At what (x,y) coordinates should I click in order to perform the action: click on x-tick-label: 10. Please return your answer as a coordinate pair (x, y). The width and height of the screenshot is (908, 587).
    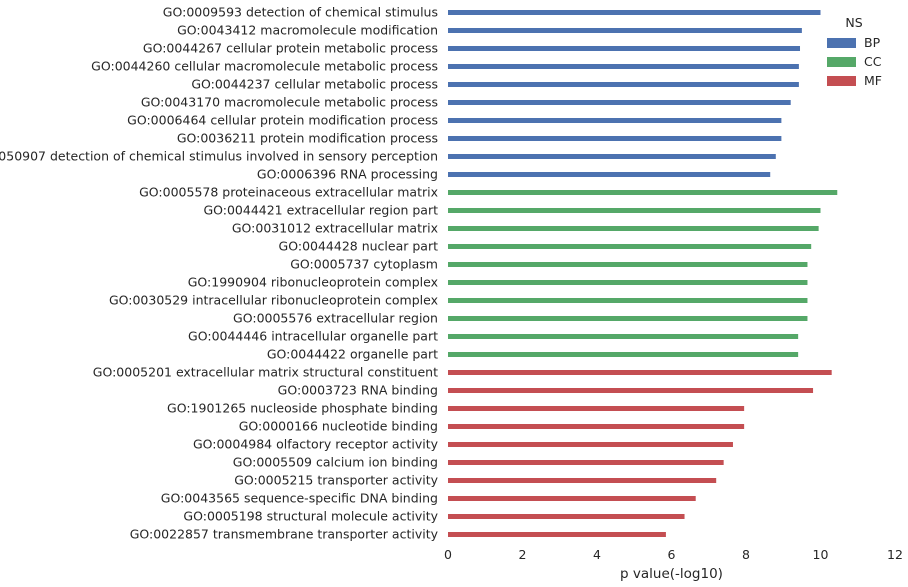
    Looking at the image, I should click on (821, 554).